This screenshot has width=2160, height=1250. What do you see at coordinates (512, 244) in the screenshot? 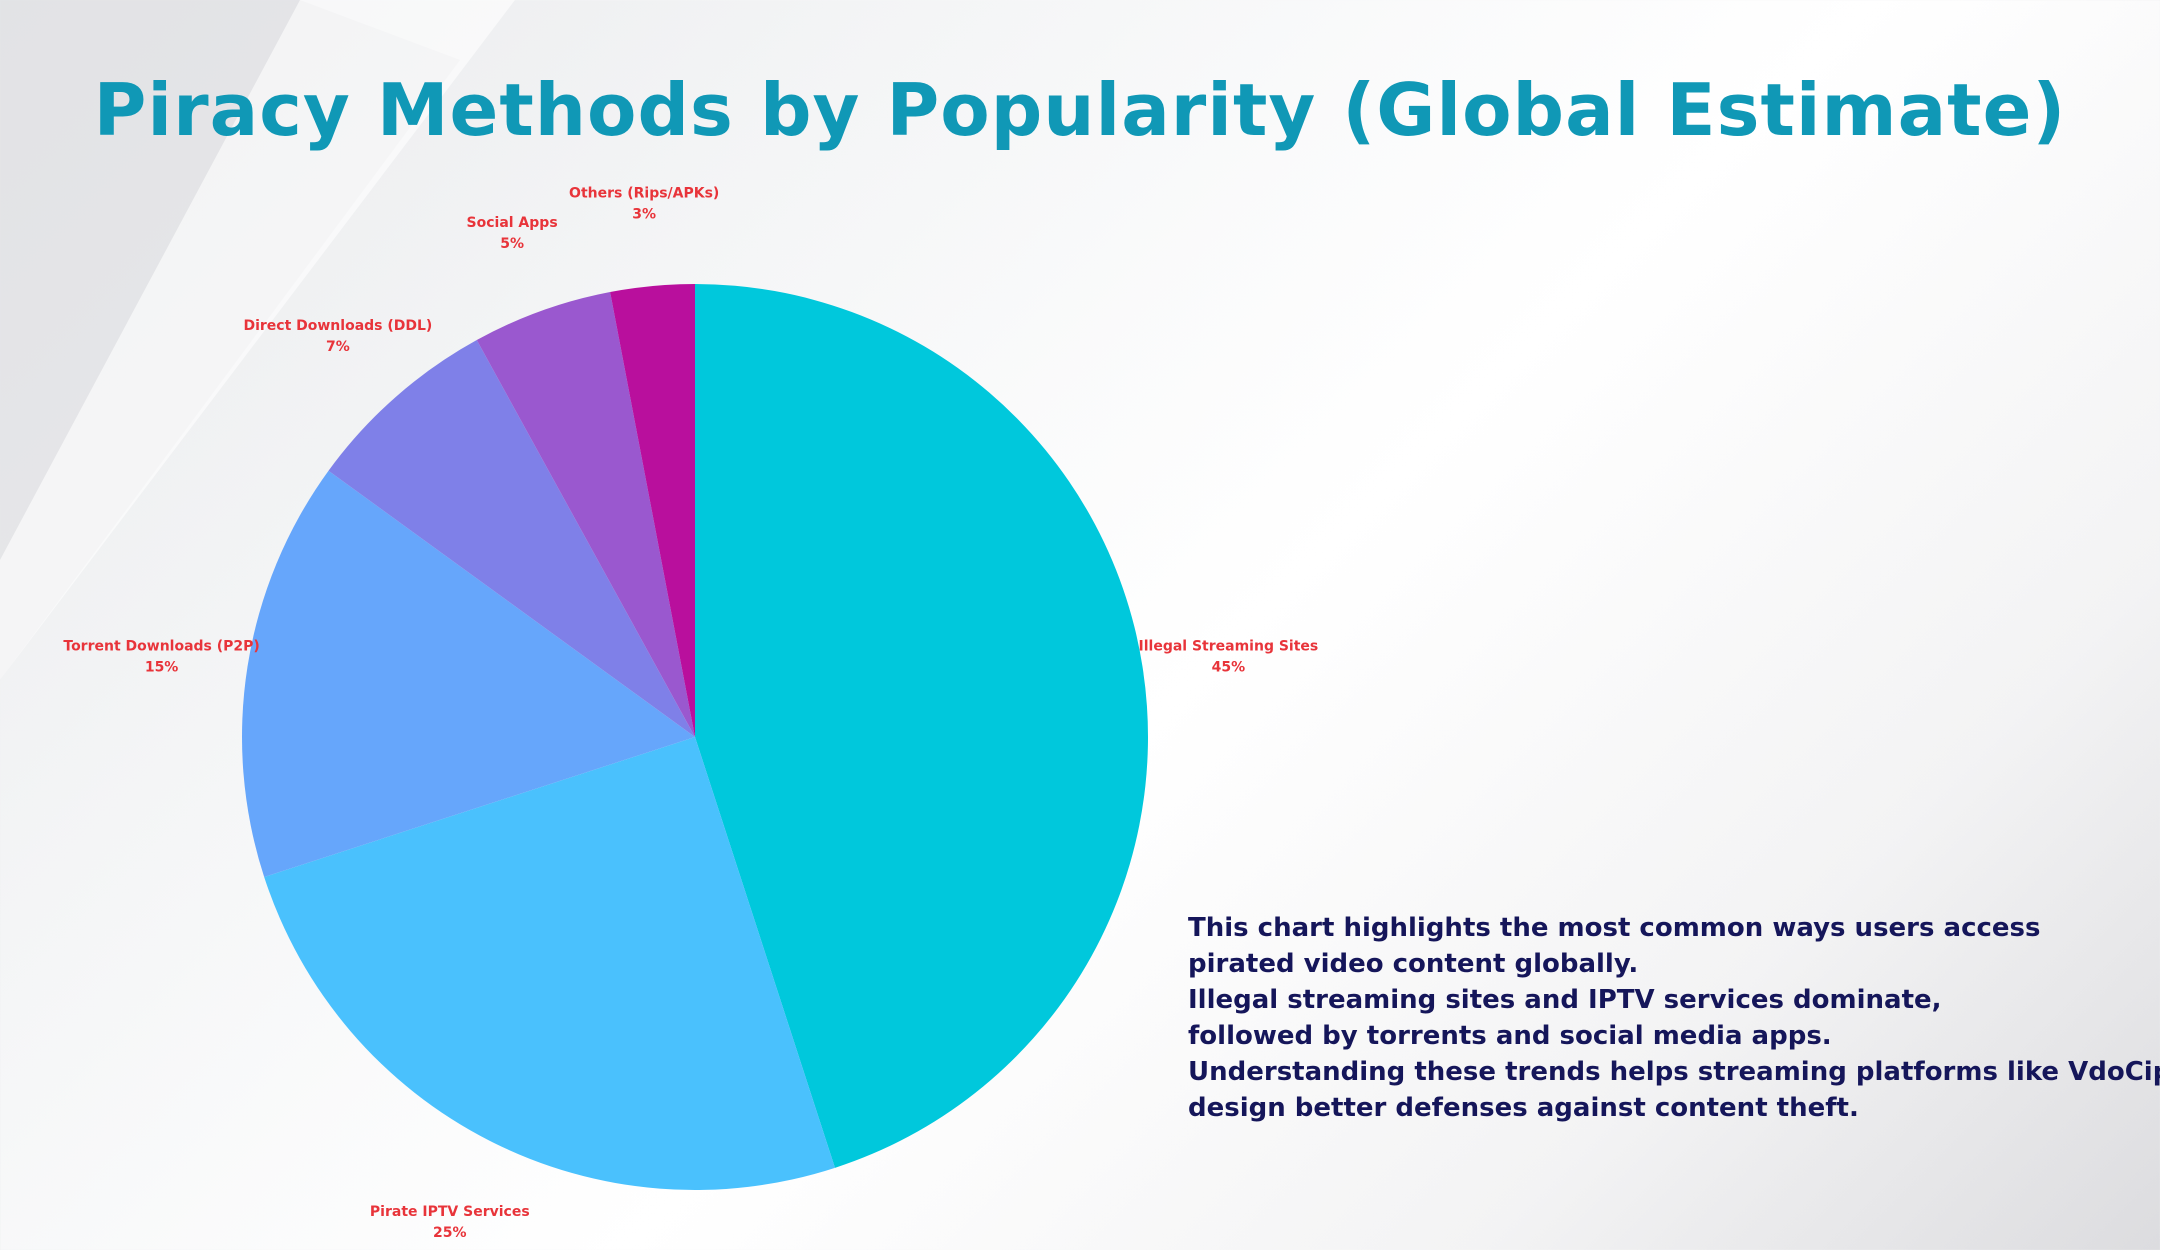
I see `slice-percent-label: 5%` at bounding box center [512, 244].